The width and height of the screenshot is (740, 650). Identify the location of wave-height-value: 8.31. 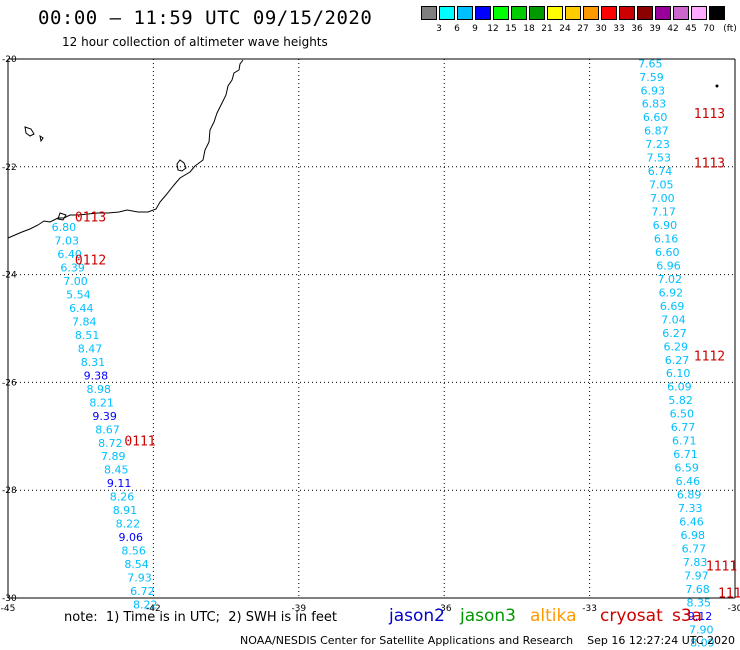
(93, 362).